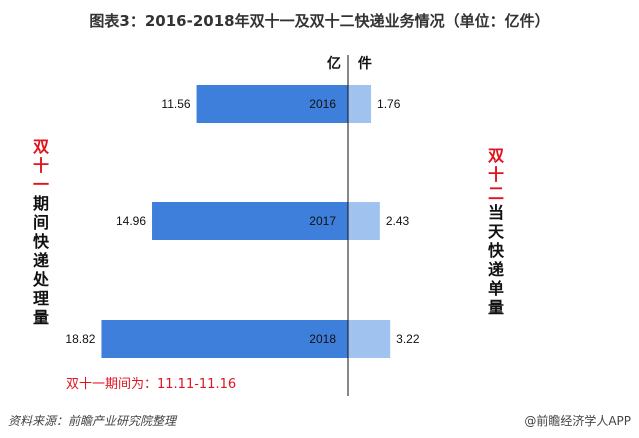  What do you see at coordinates (40, 165) in the screenshot?
I see `left-label-highlight: 双十一` at bounding box center [40, 165].